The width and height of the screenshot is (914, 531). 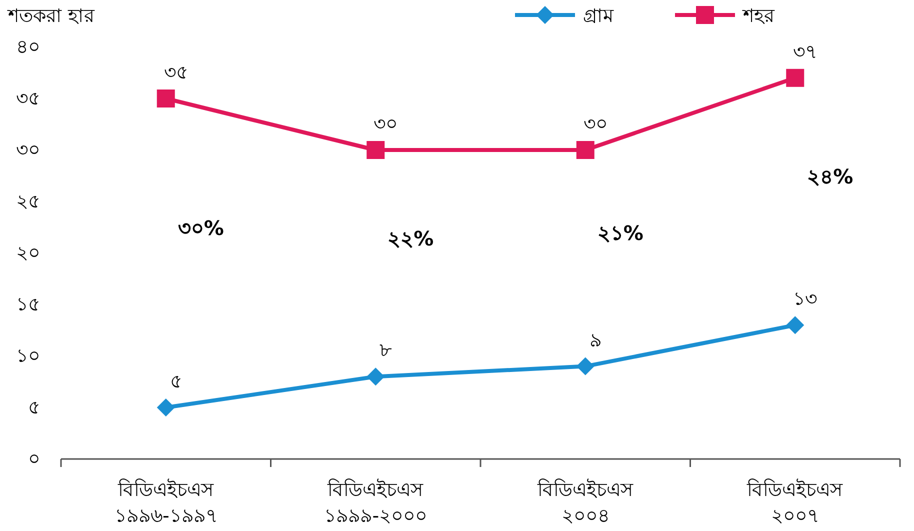 What do you see at coordinates (386, 351) in the screenshot?
I see `data-label: ৮` at bounding box center [386, 351].